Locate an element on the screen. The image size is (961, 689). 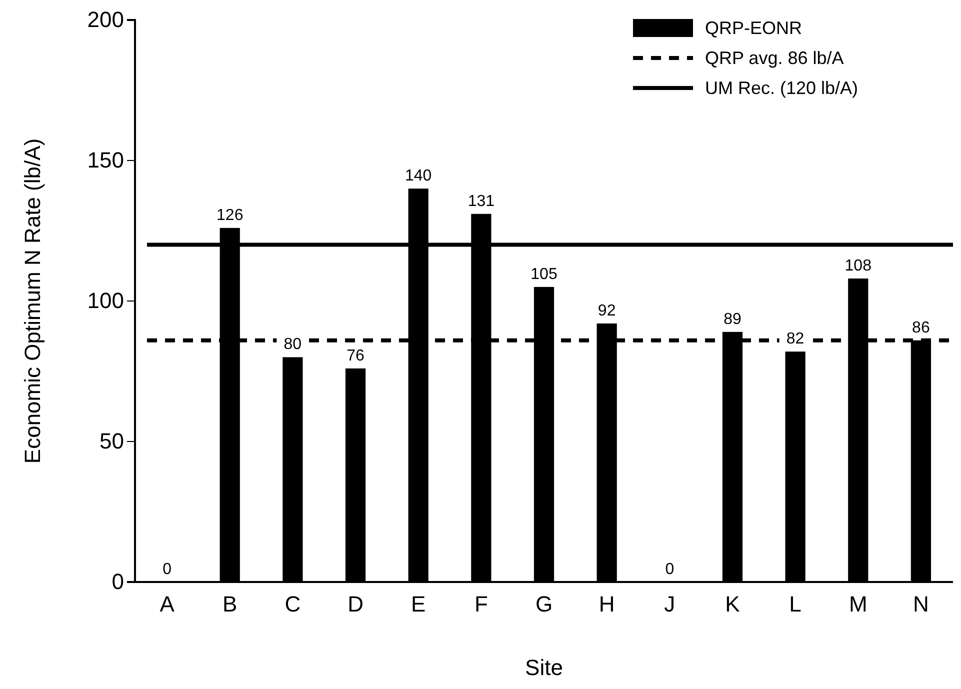
x-tick-label: E is located at coordinates (418, 604).